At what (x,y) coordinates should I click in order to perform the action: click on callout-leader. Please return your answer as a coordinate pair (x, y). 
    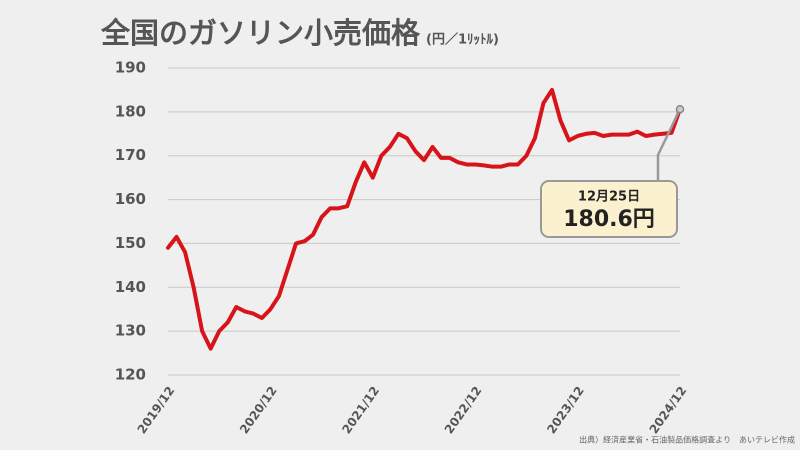
    Looking at the image, I should click on (669, 146).